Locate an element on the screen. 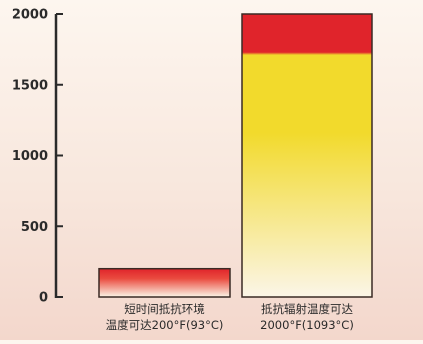 The width and height of the screenshot is (423, 344). x-category-label-2: 抵抗辐射温度可达 2000°F(1093°C) is located at coordinates (307, 317).